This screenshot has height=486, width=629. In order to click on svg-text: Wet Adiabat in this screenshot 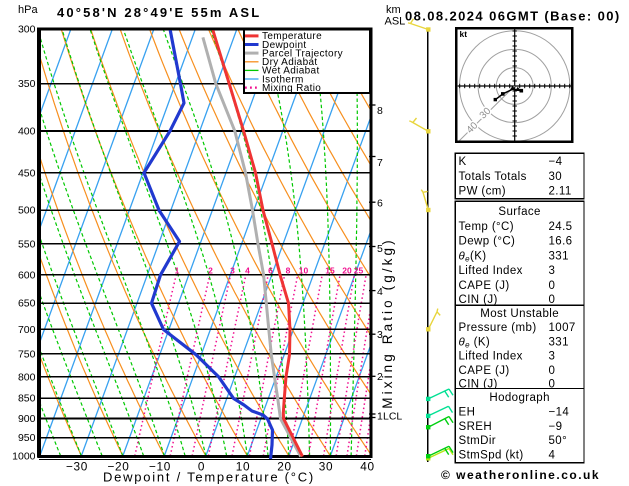, I will do `click(291, 71)`.